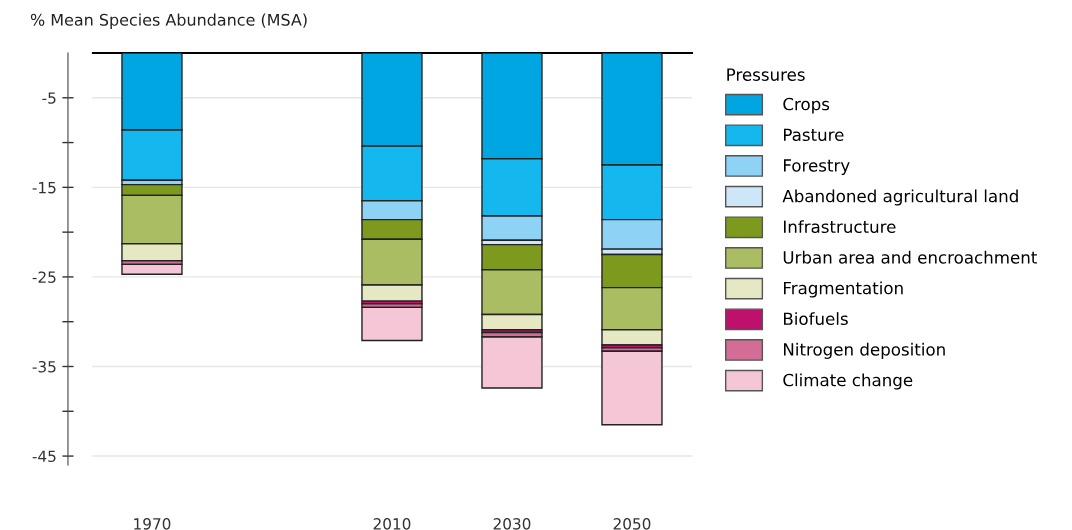 This screenshot has width=1072, height=530. I want to click on x-tick-label: 2030, so click(512, 524).